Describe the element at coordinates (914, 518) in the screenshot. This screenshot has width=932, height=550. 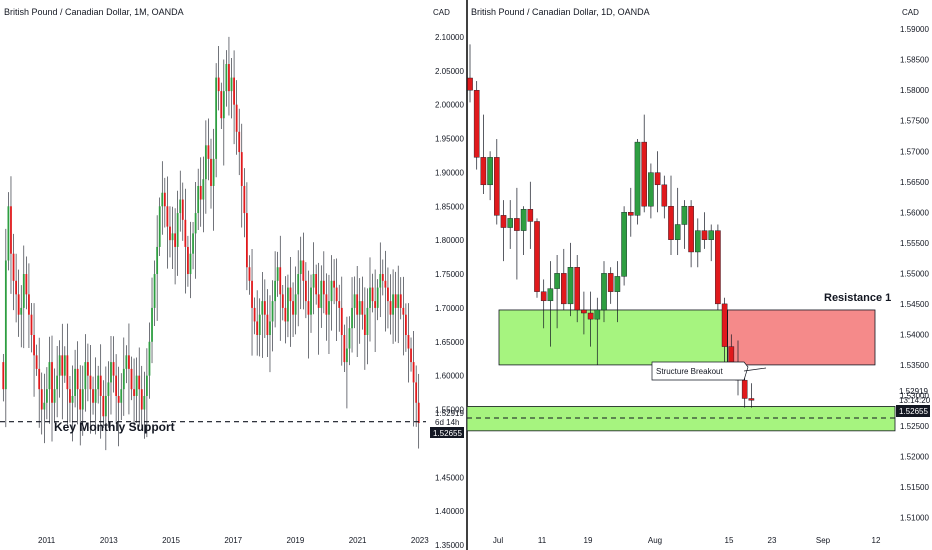
I see `right-y-tick: 1.51000` at that location.